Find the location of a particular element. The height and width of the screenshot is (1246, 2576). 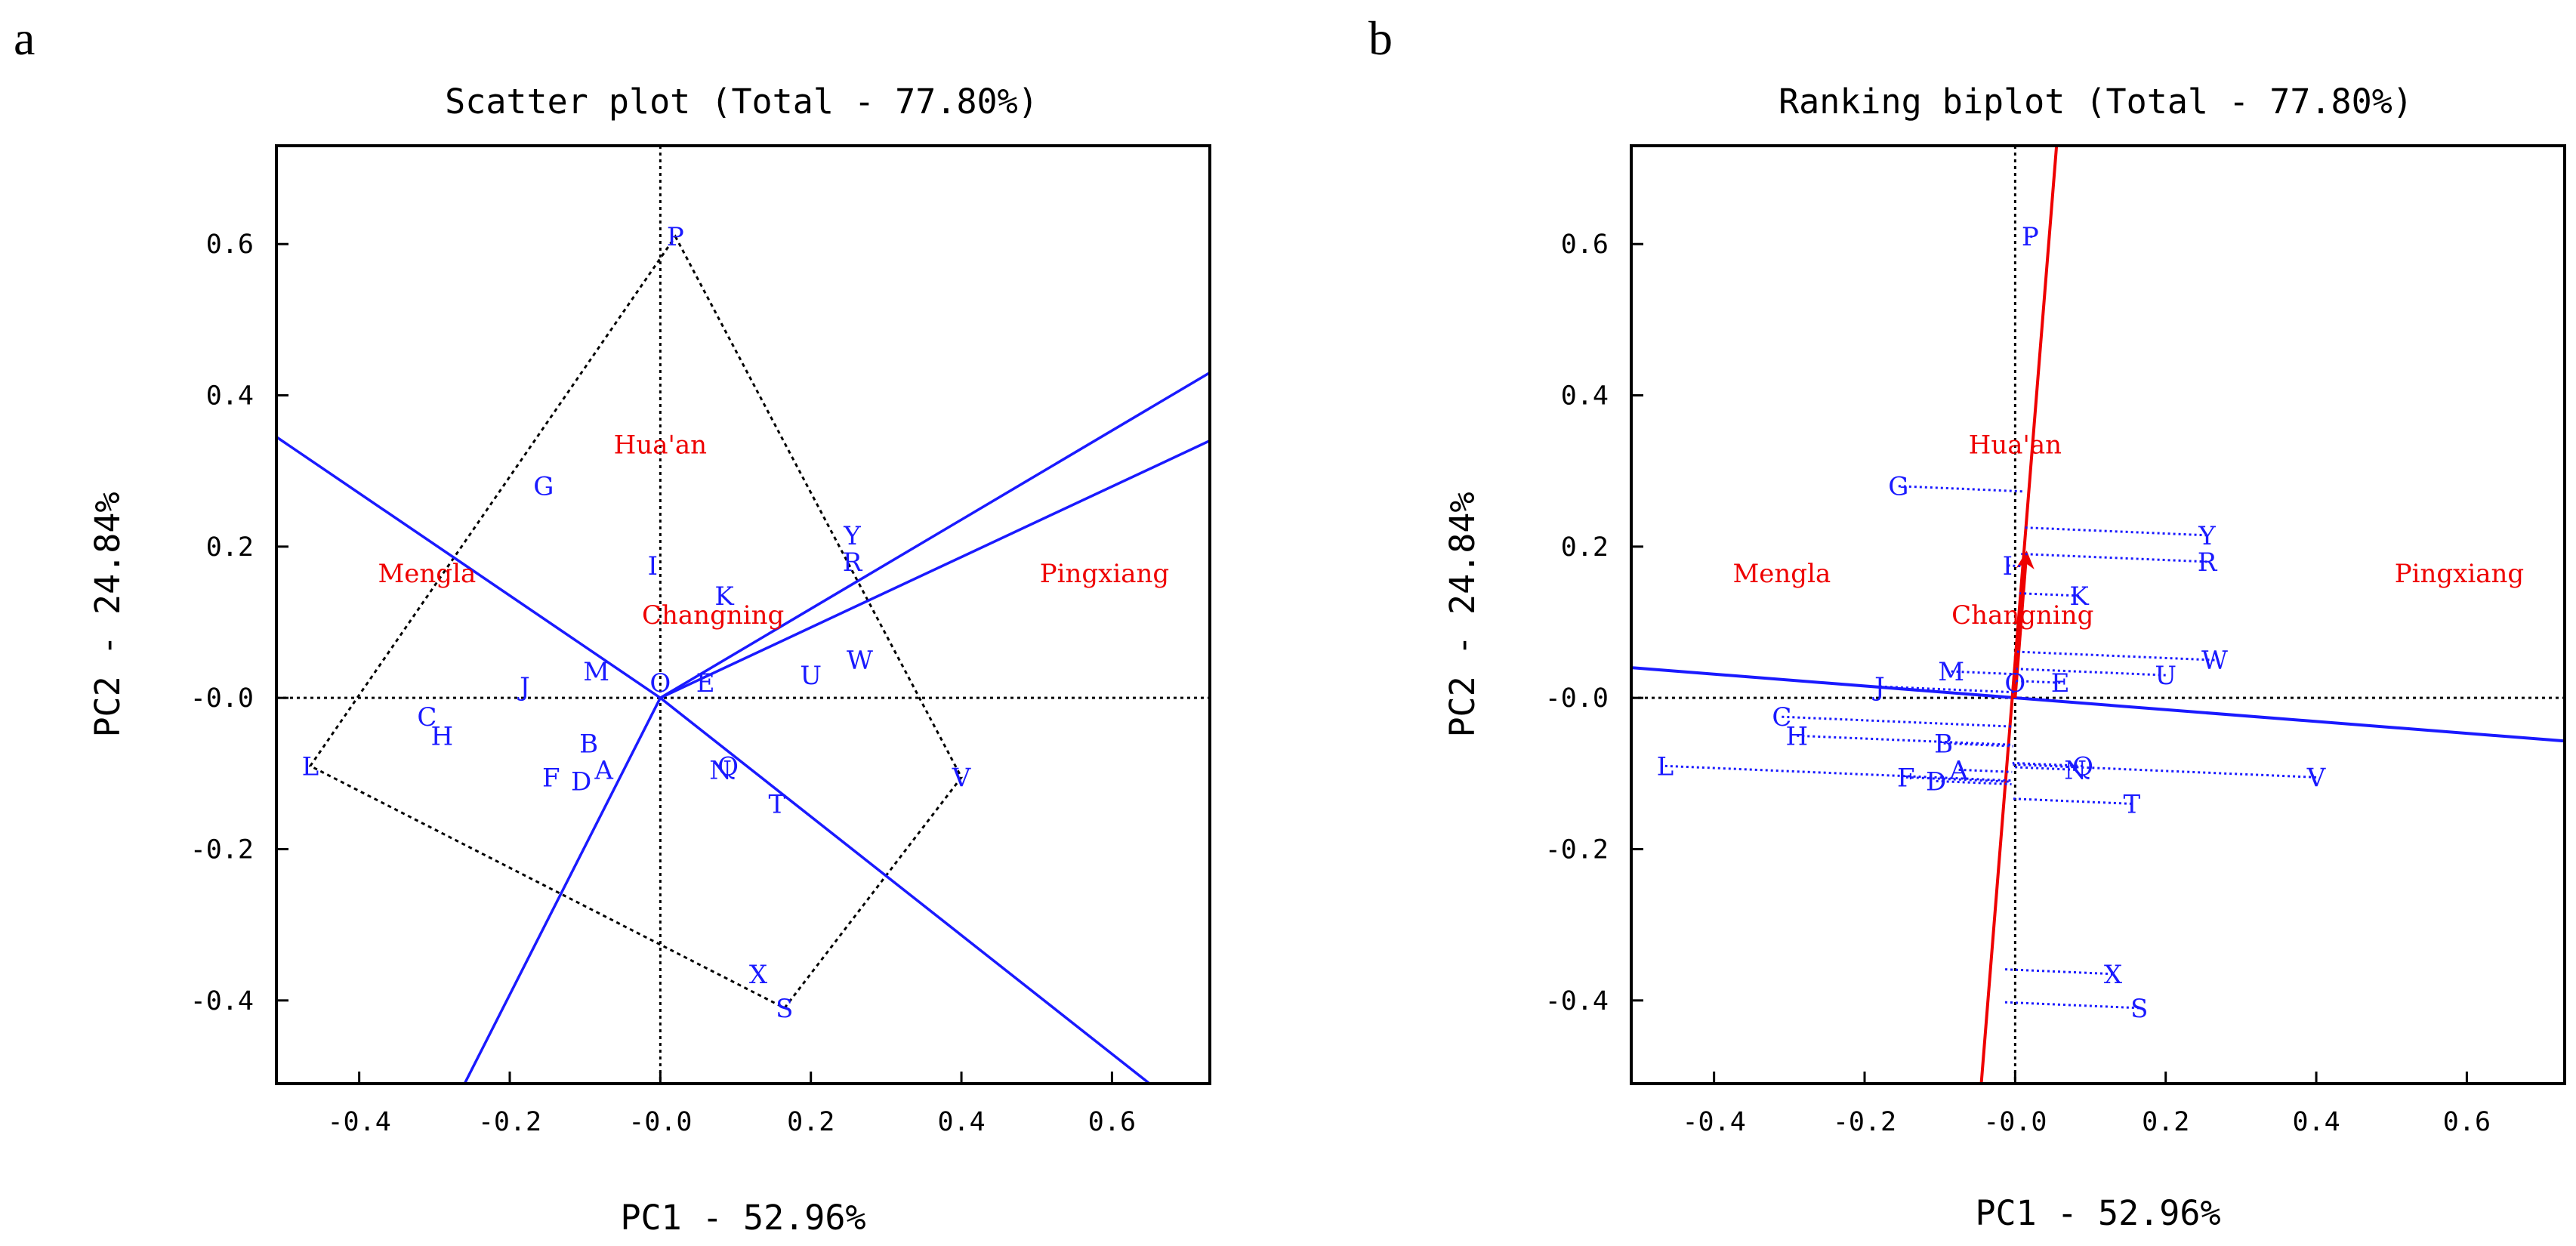

y-tick-label: 0.6 is located at coordinates (230, 245).